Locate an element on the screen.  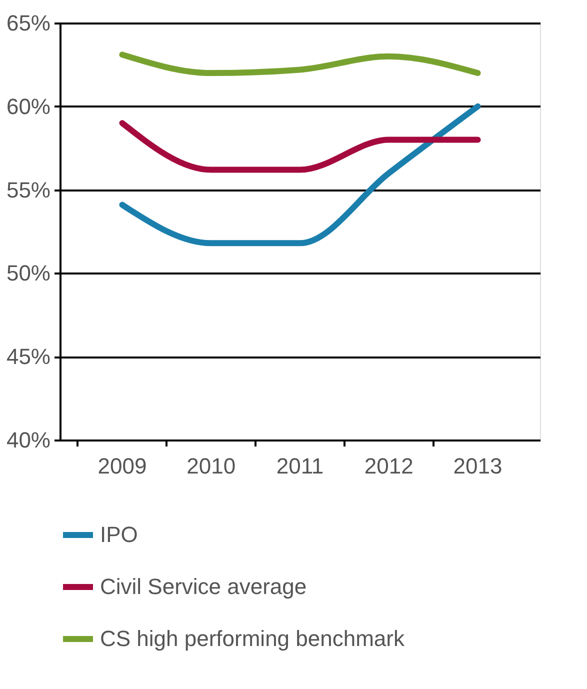
x-tick-label: 2010 is located at coordinates (211, 466).